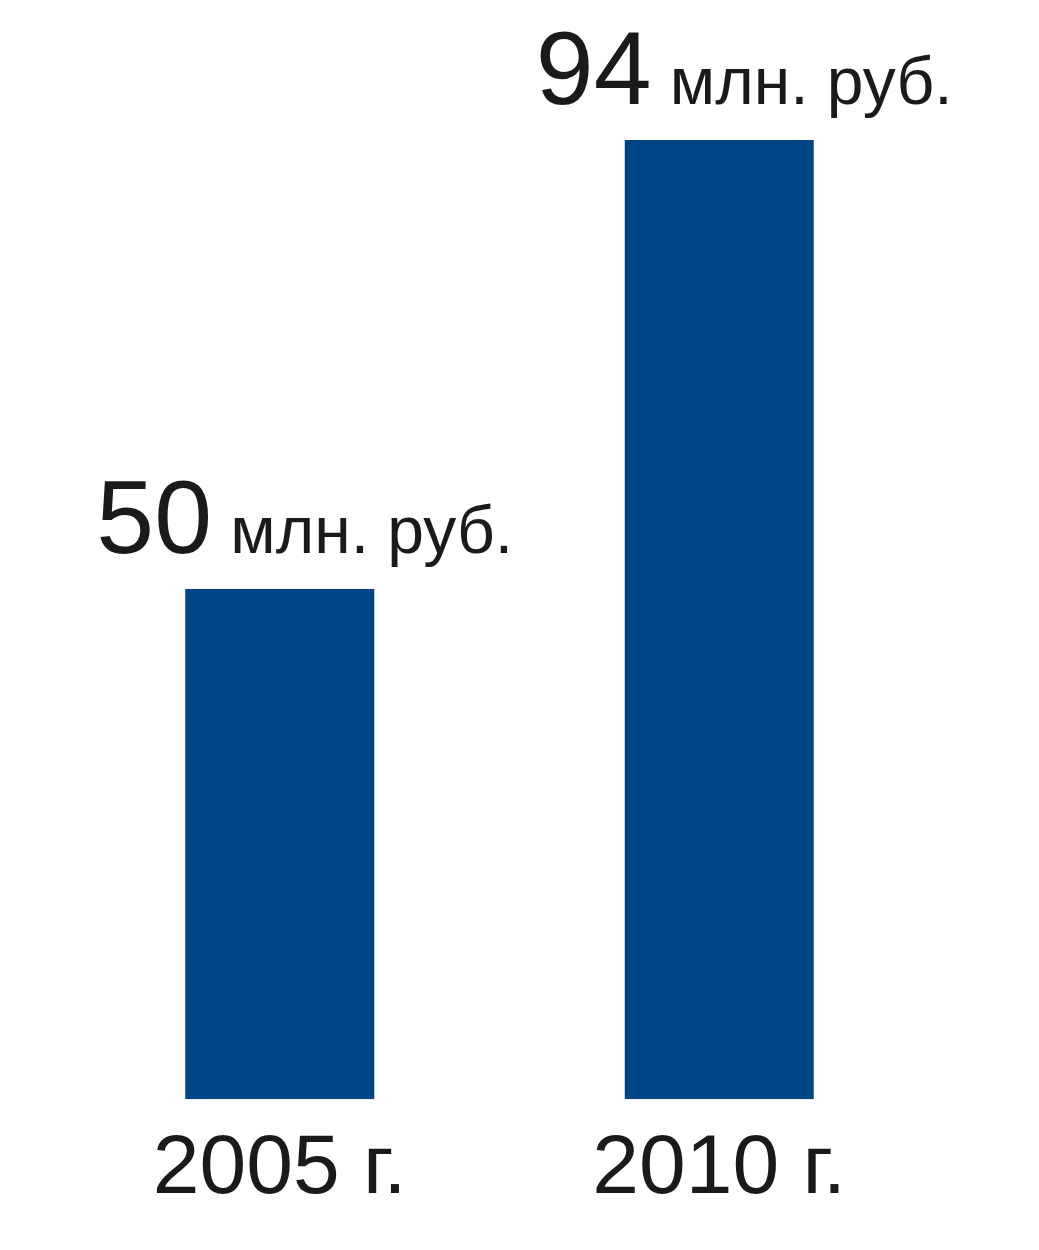 The height and width of the screenshot is (1250, 1039). What do you see at coordinates (305, 516) in the screenshot?
I see `data-label: 50 млн. руб.` at bounding box center [305, 516].